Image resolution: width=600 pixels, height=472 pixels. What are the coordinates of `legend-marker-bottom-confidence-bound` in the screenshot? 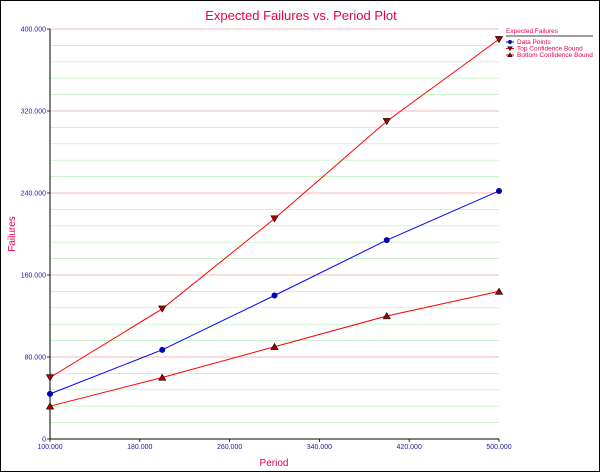 It's located at (510, 55).